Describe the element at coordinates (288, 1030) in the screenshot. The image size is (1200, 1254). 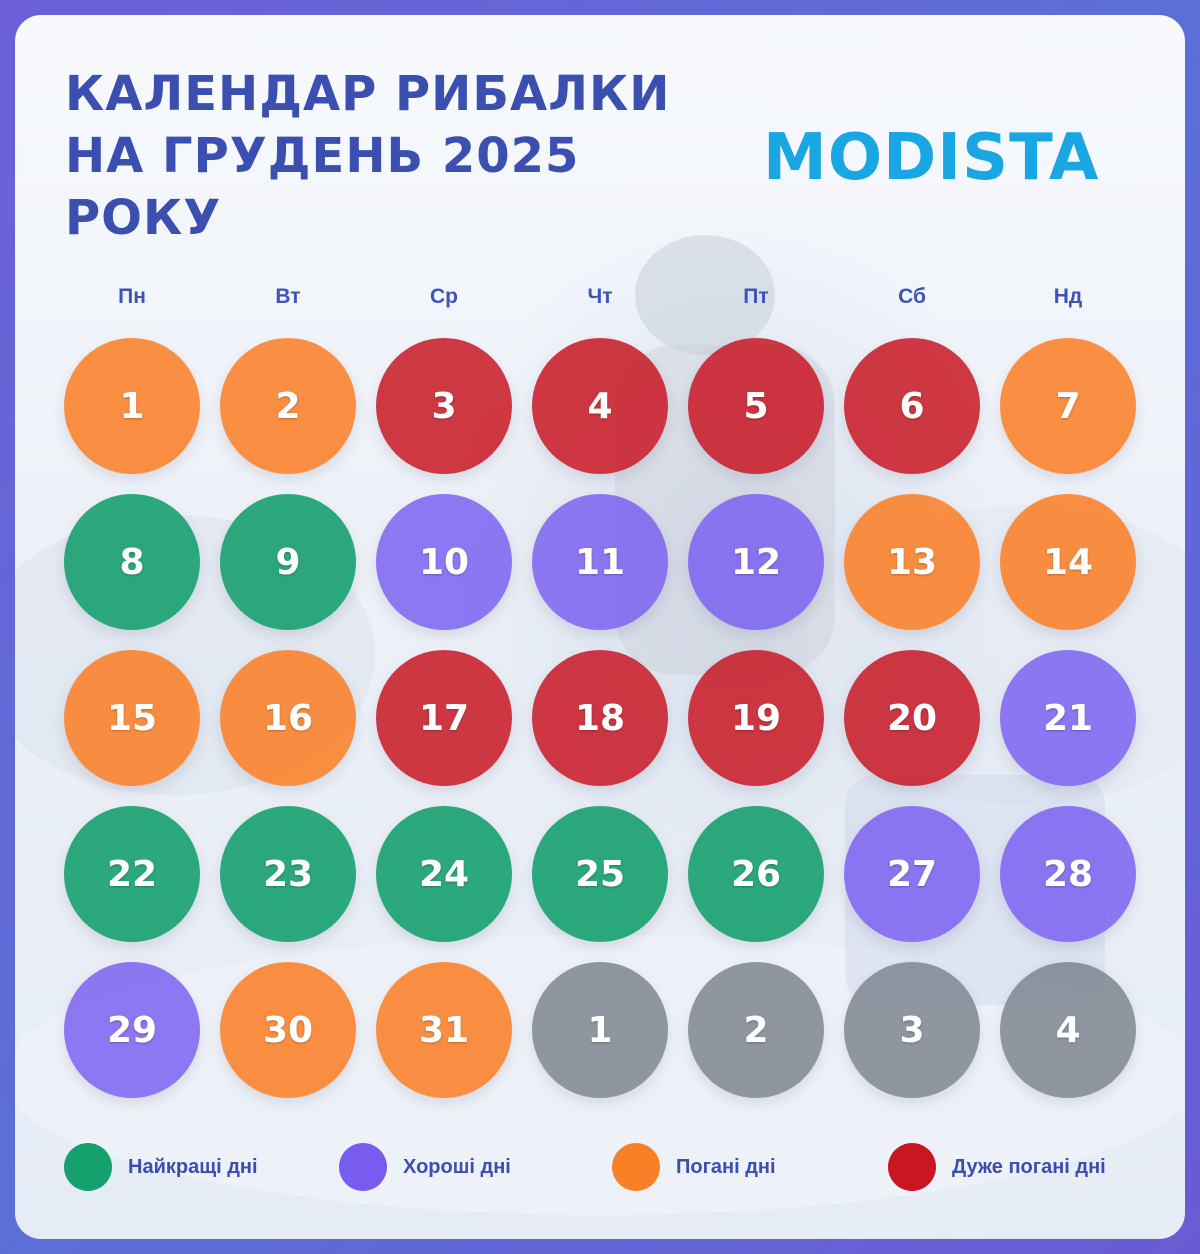
I see `day-circle: 30` at that location.